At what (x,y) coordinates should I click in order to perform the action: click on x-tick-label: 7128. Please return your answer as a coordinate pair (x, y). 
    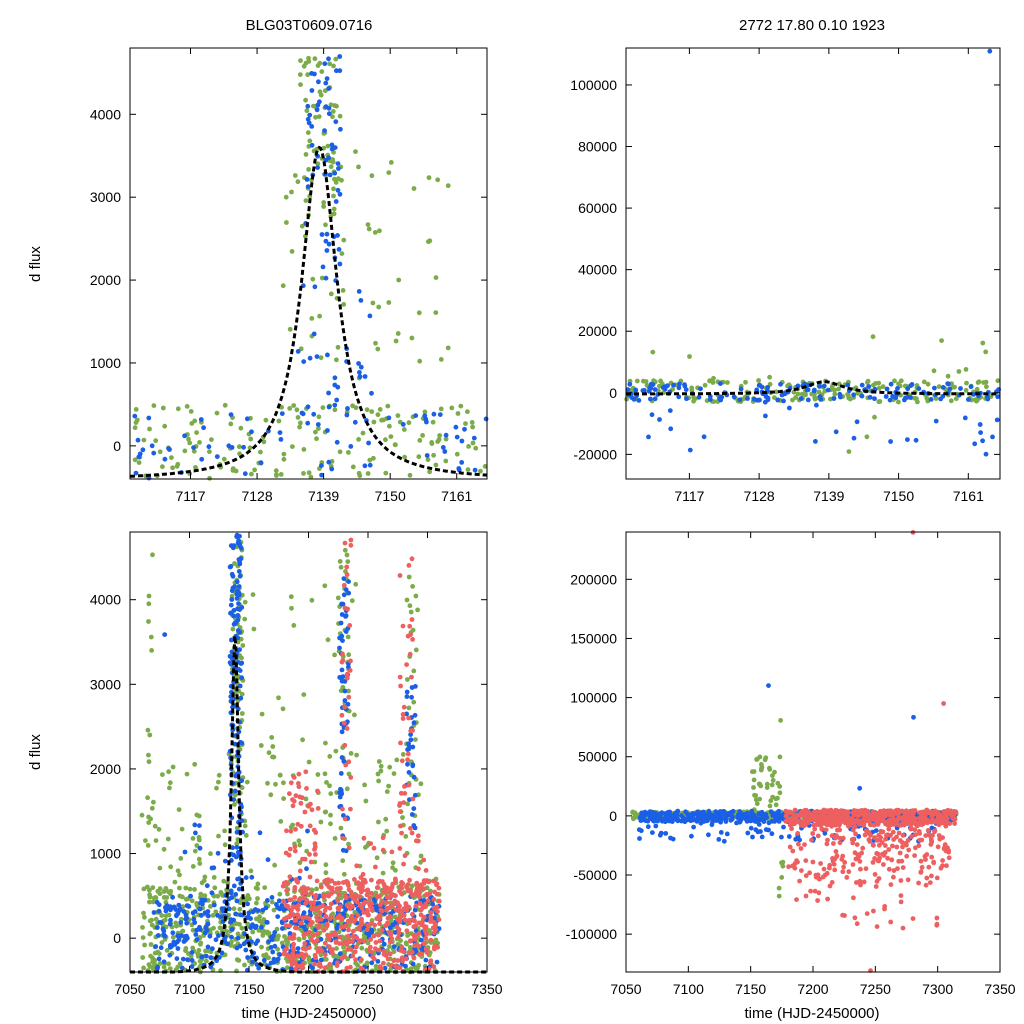
    Looking at the image, I should click on (759, 496).